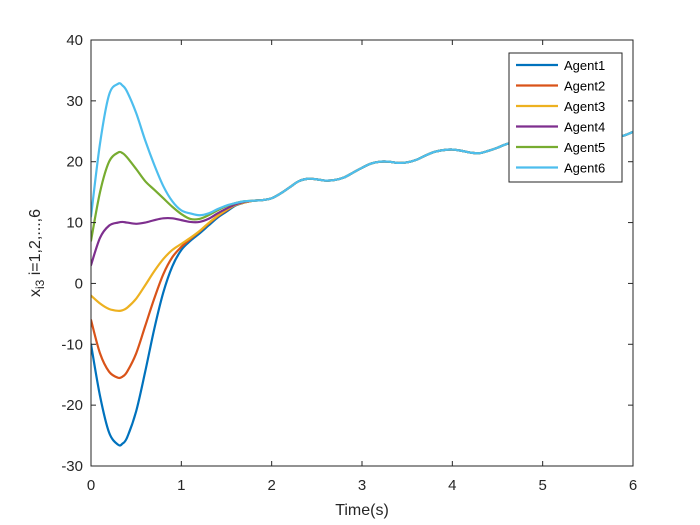 This screenshot has width=700, height=525. Describe the element at coordinates (584, 65) in the screenshot. I see `legend-label-agent1: Agent1` at that location.